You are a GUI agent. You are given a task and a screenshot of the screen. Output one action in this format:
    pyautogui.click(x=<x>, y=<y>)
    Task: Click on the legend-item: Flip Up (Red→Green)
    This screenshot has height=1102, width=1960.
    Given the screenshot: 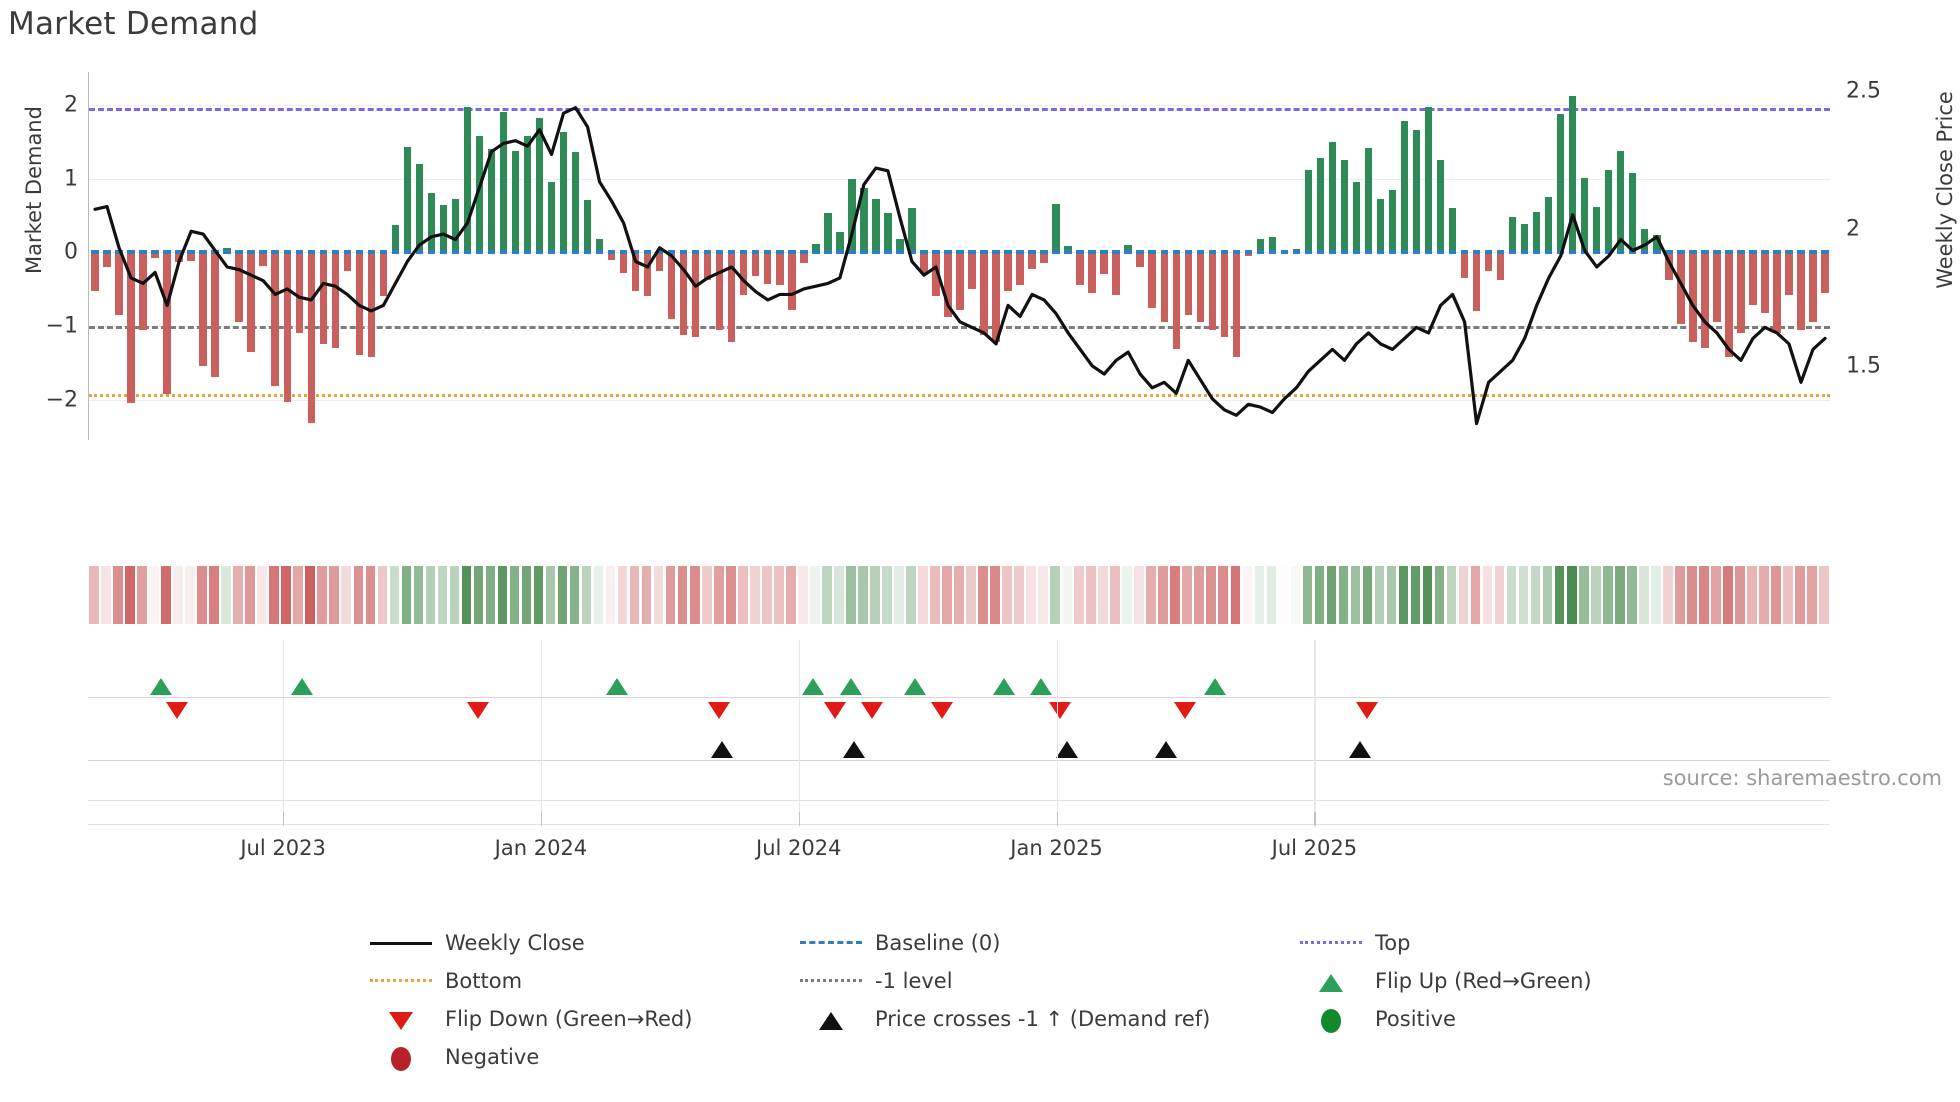 What is the action you would take?
    pyautogui.click(x=1465, y=981)
    